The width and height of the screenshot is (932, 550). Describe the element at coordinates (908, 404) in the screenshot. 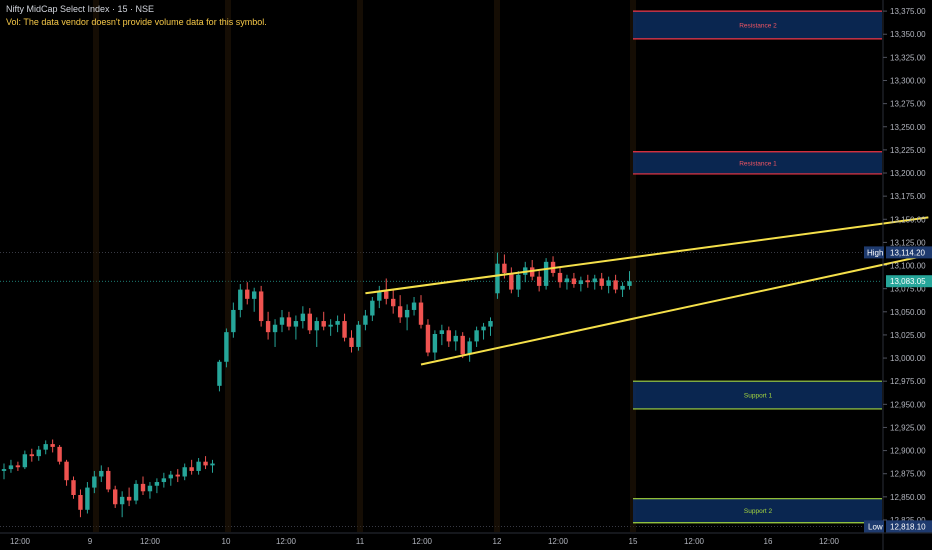

I see `price-tick-label: 12,950.00` at that location.